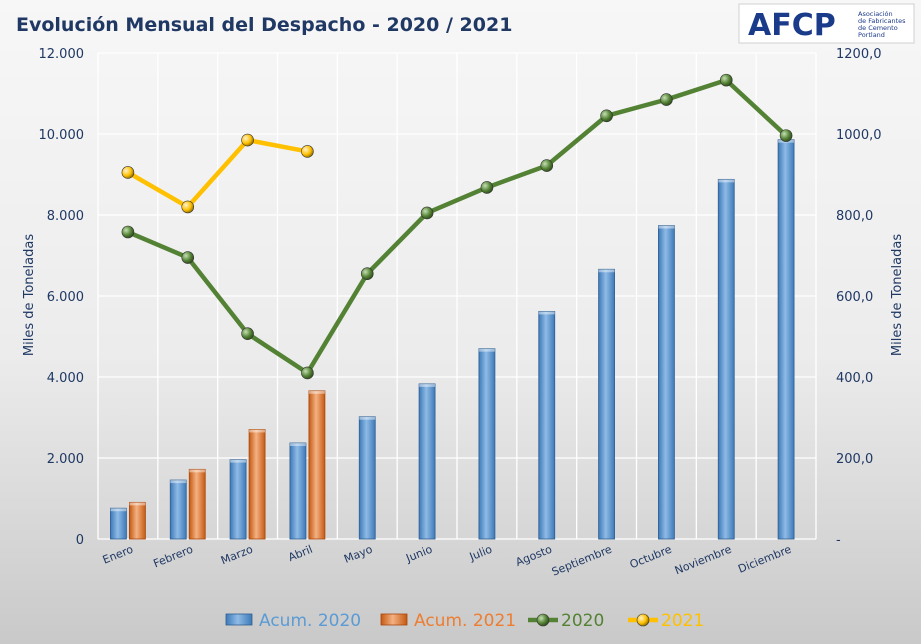  I want to click on right-tick-label: 600,0, so click(854, 297).